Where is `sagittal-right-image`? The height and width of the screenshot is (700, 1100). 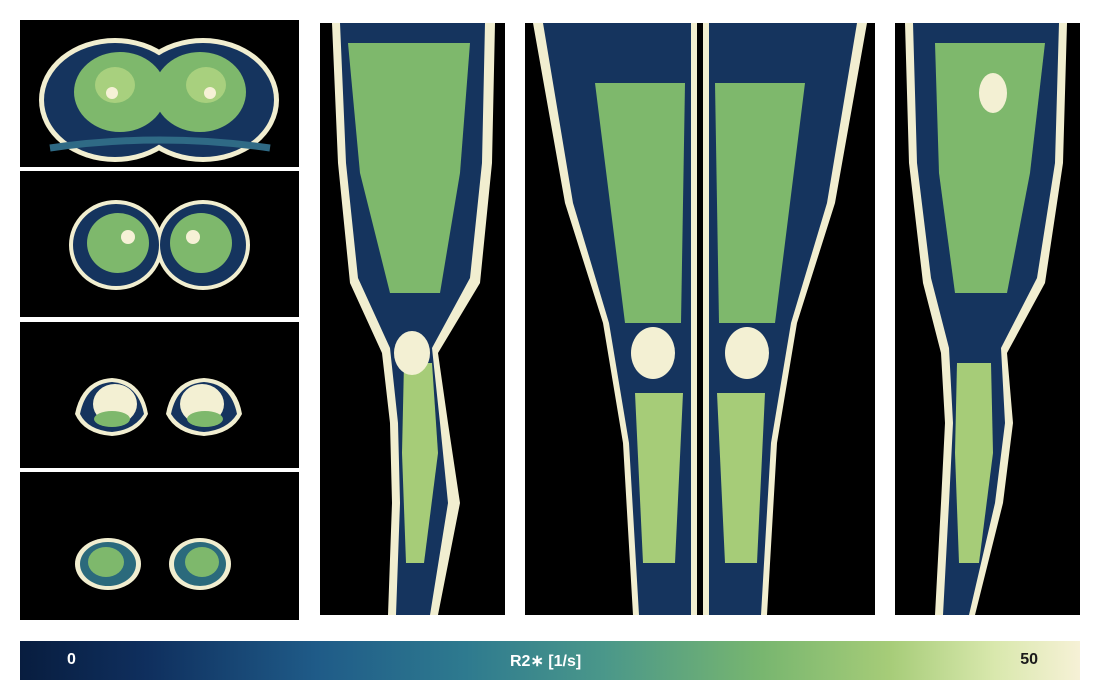
sagittal-right-image is located at coordinates (987, 319).